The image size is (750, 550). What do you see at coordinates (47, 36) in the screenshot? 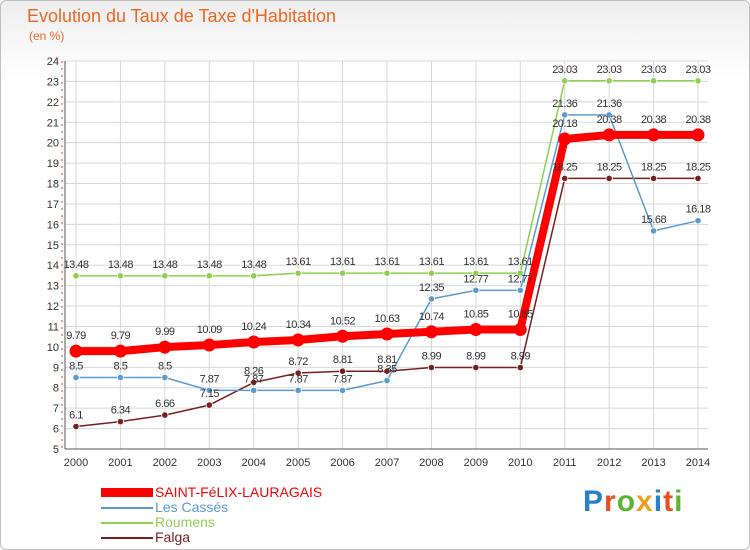
I see `chart-unit: (en %)` at bounding box center [47, 36].